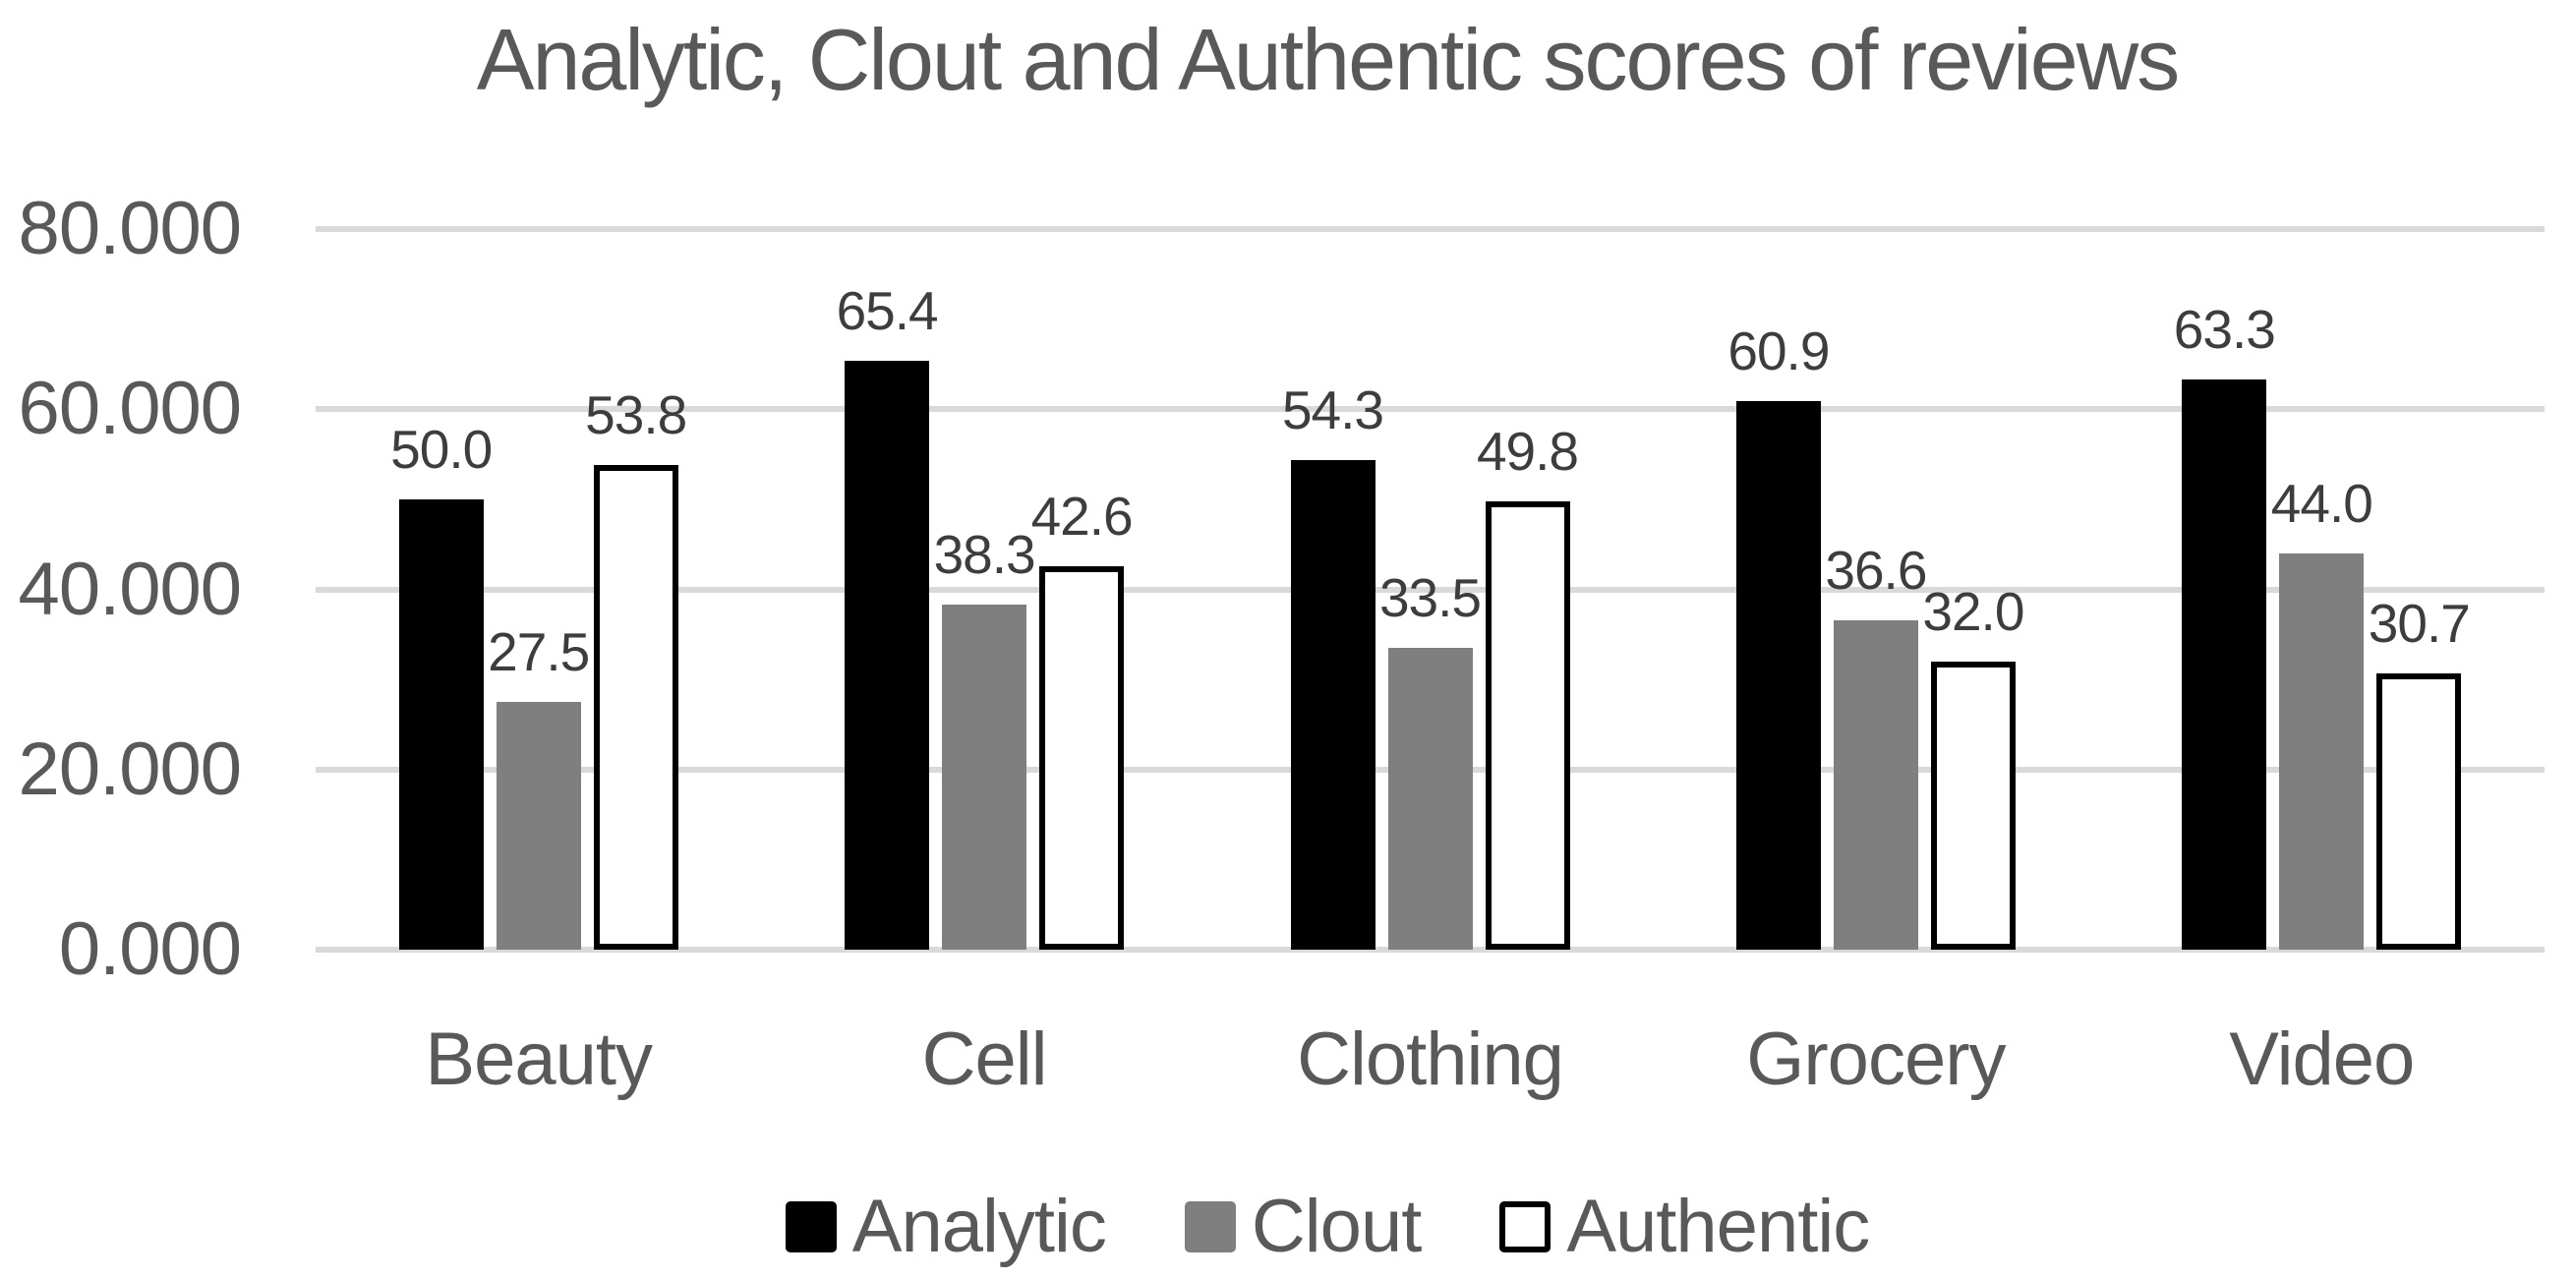 The image size is (2576, 1279). I want to click on legend-label: Authentic, so click(1718, 1226).